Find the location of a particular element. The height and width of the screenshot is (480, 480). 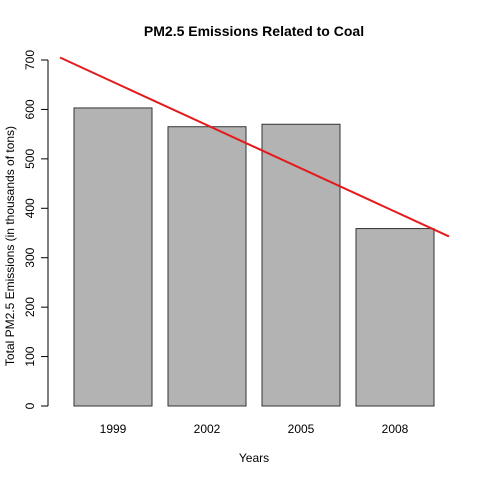

bar-2008 is located at coordinates (395, 317).